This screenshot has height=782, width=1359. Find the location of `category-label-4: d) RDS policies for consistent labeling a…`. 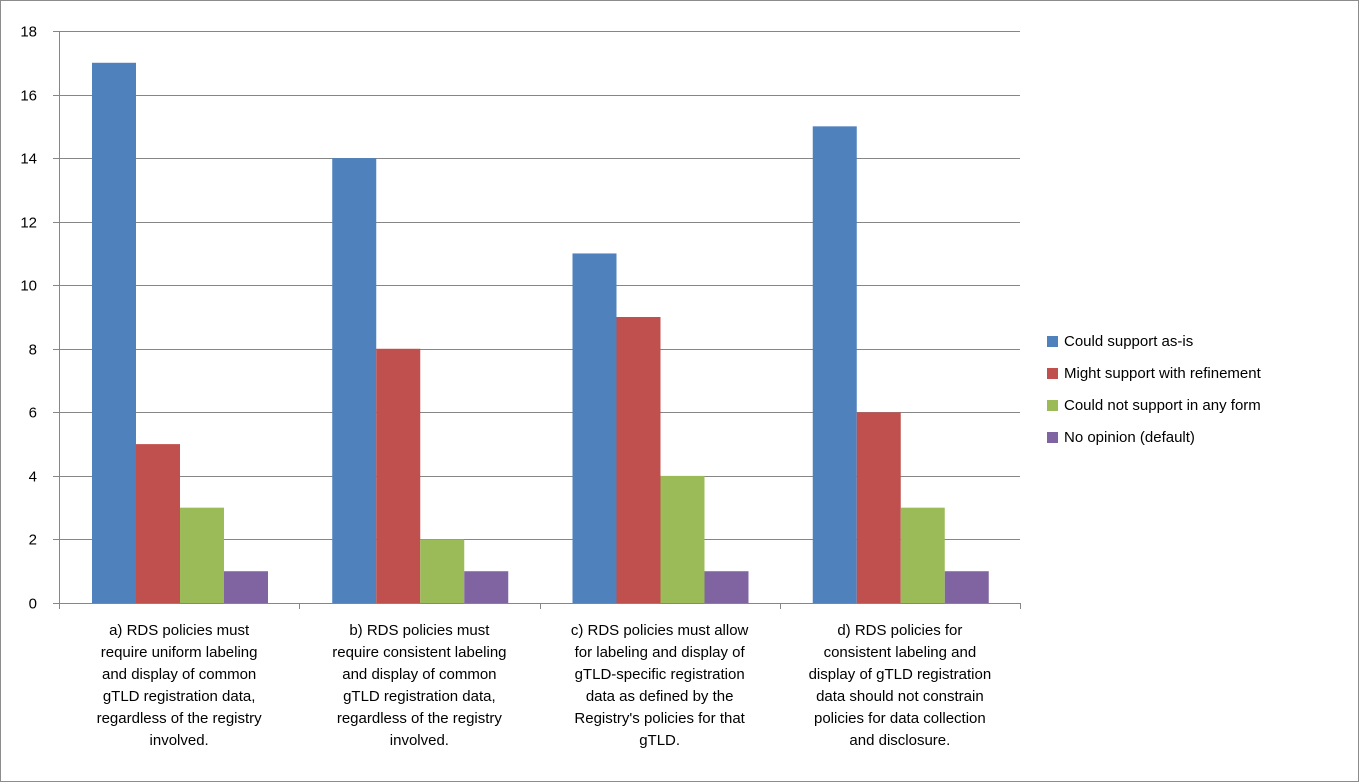

category-label-4: d) RDS policies for consistent labeling a… is located at coordinates (900, 686).